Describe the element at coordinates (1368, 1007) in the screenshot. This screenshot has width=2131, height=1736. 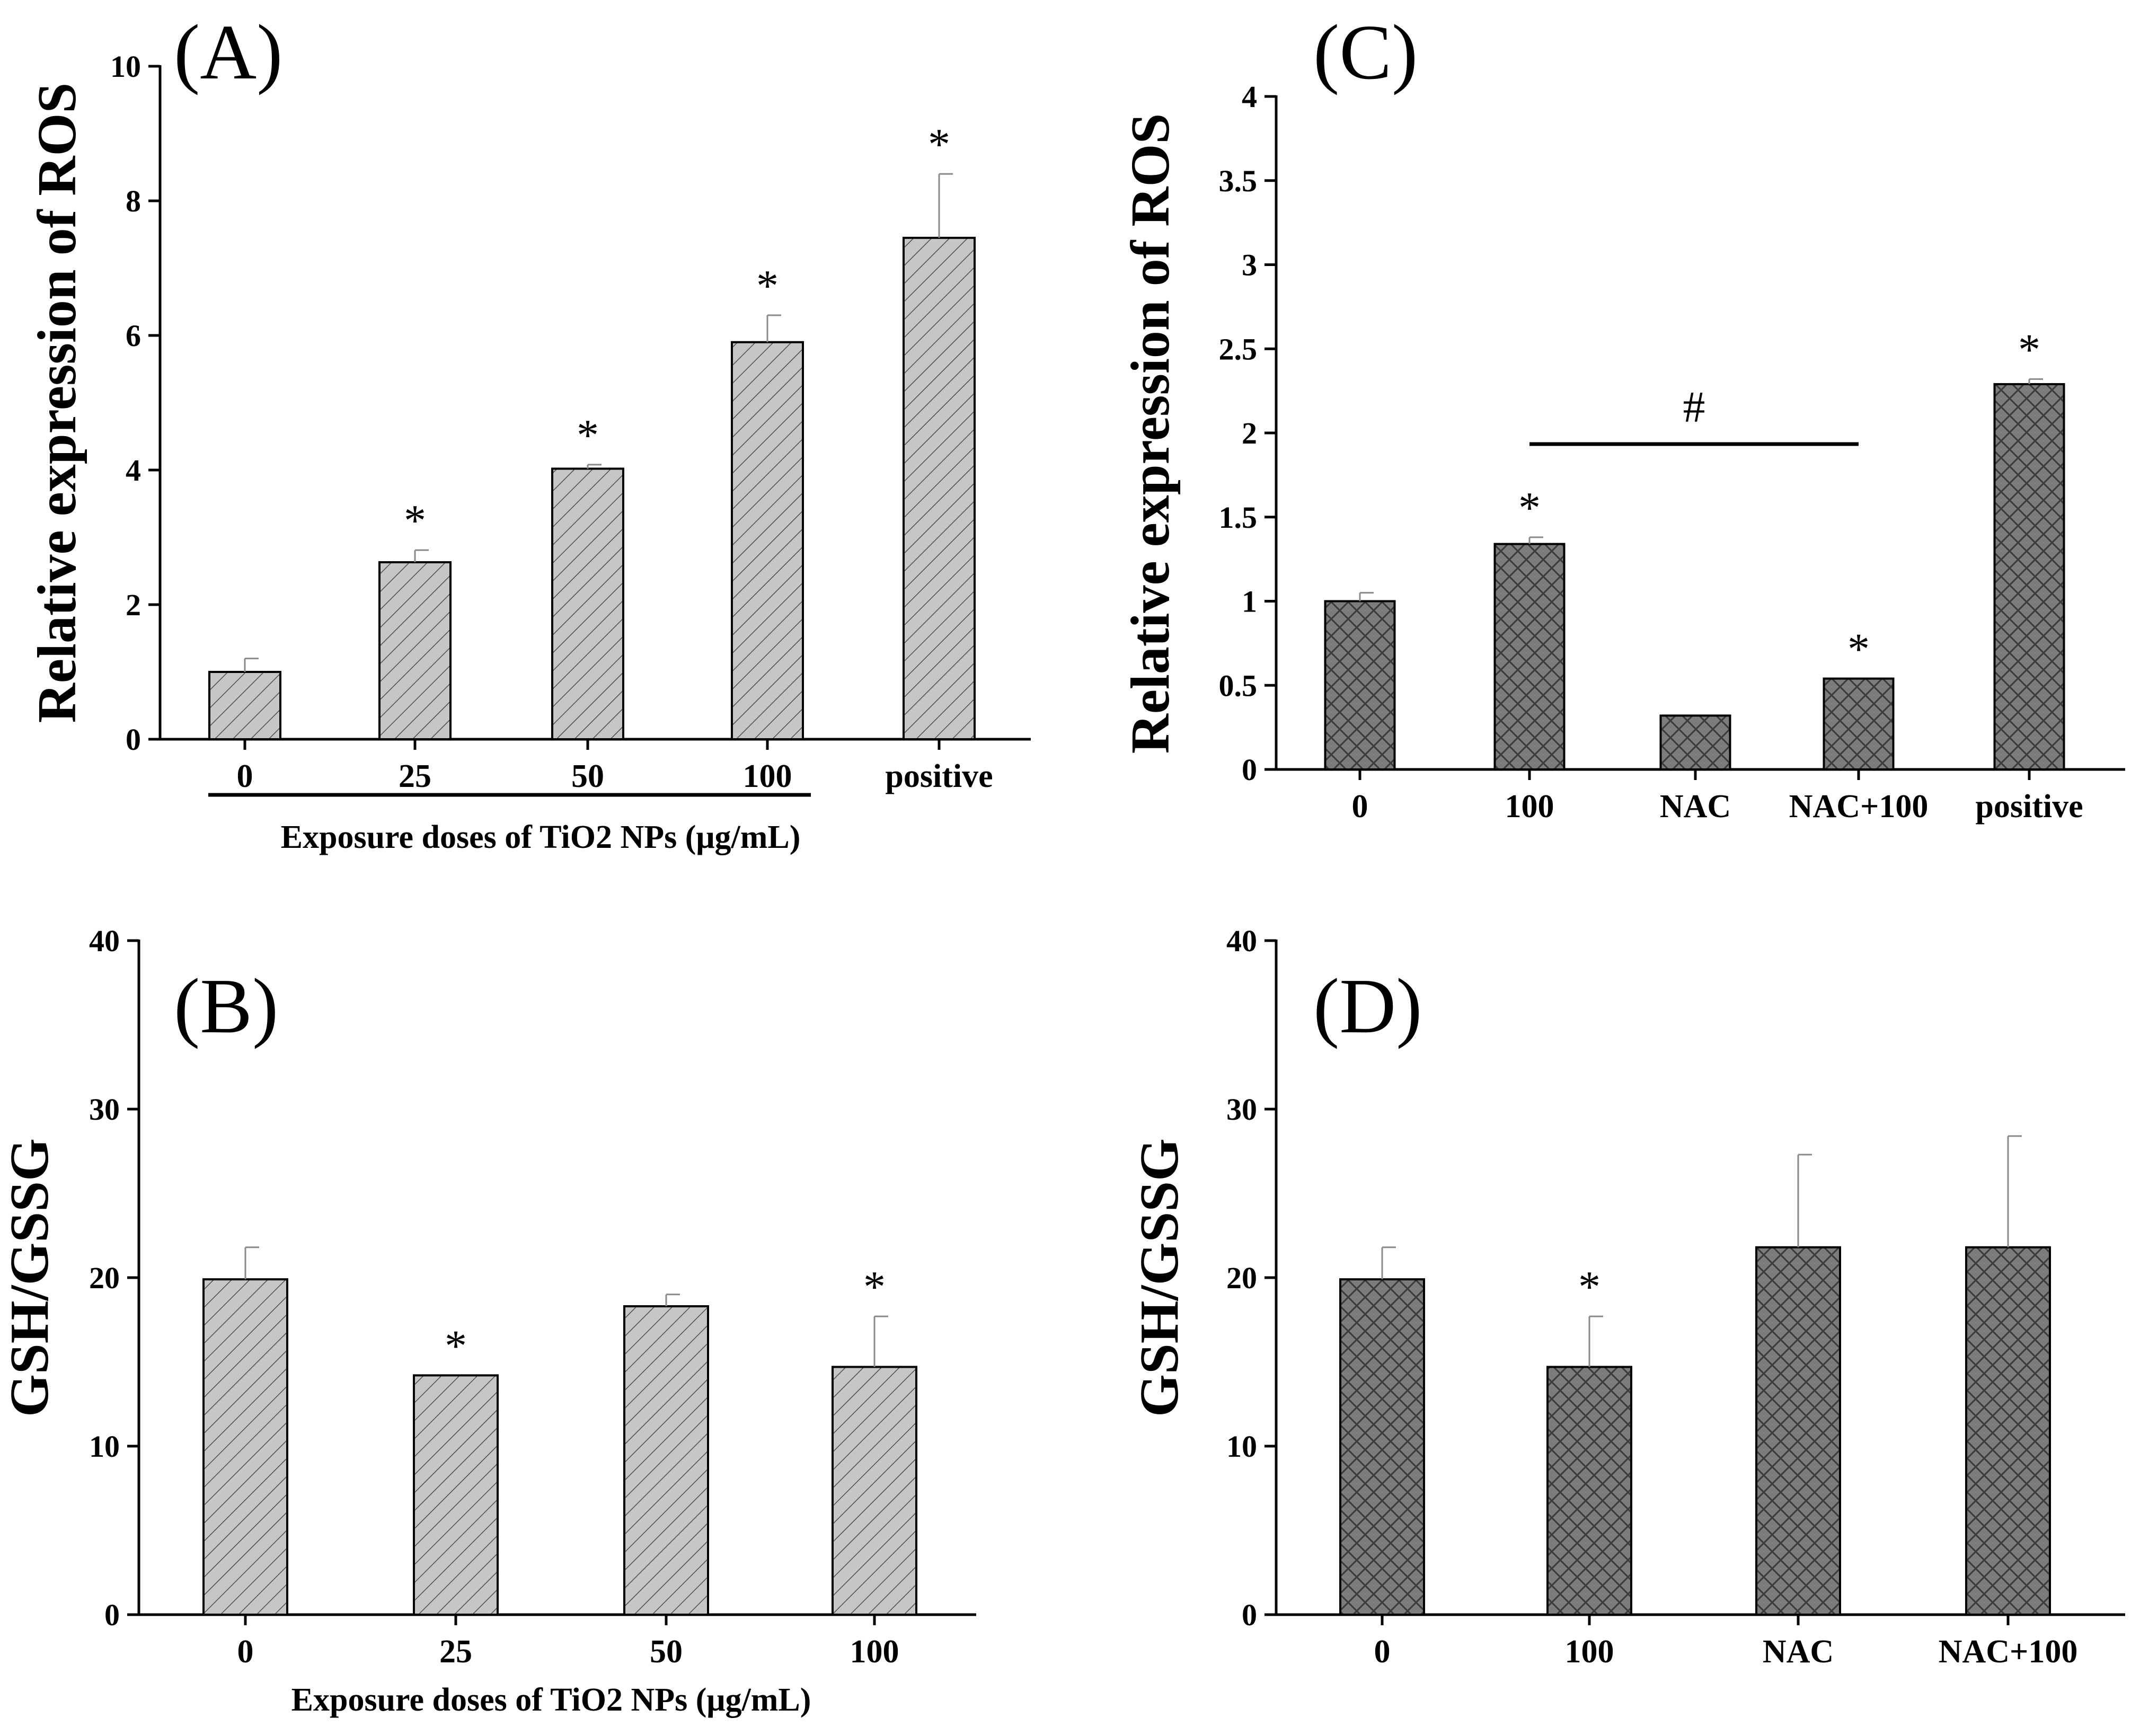
I see `panel-letter: (D)` at that location.